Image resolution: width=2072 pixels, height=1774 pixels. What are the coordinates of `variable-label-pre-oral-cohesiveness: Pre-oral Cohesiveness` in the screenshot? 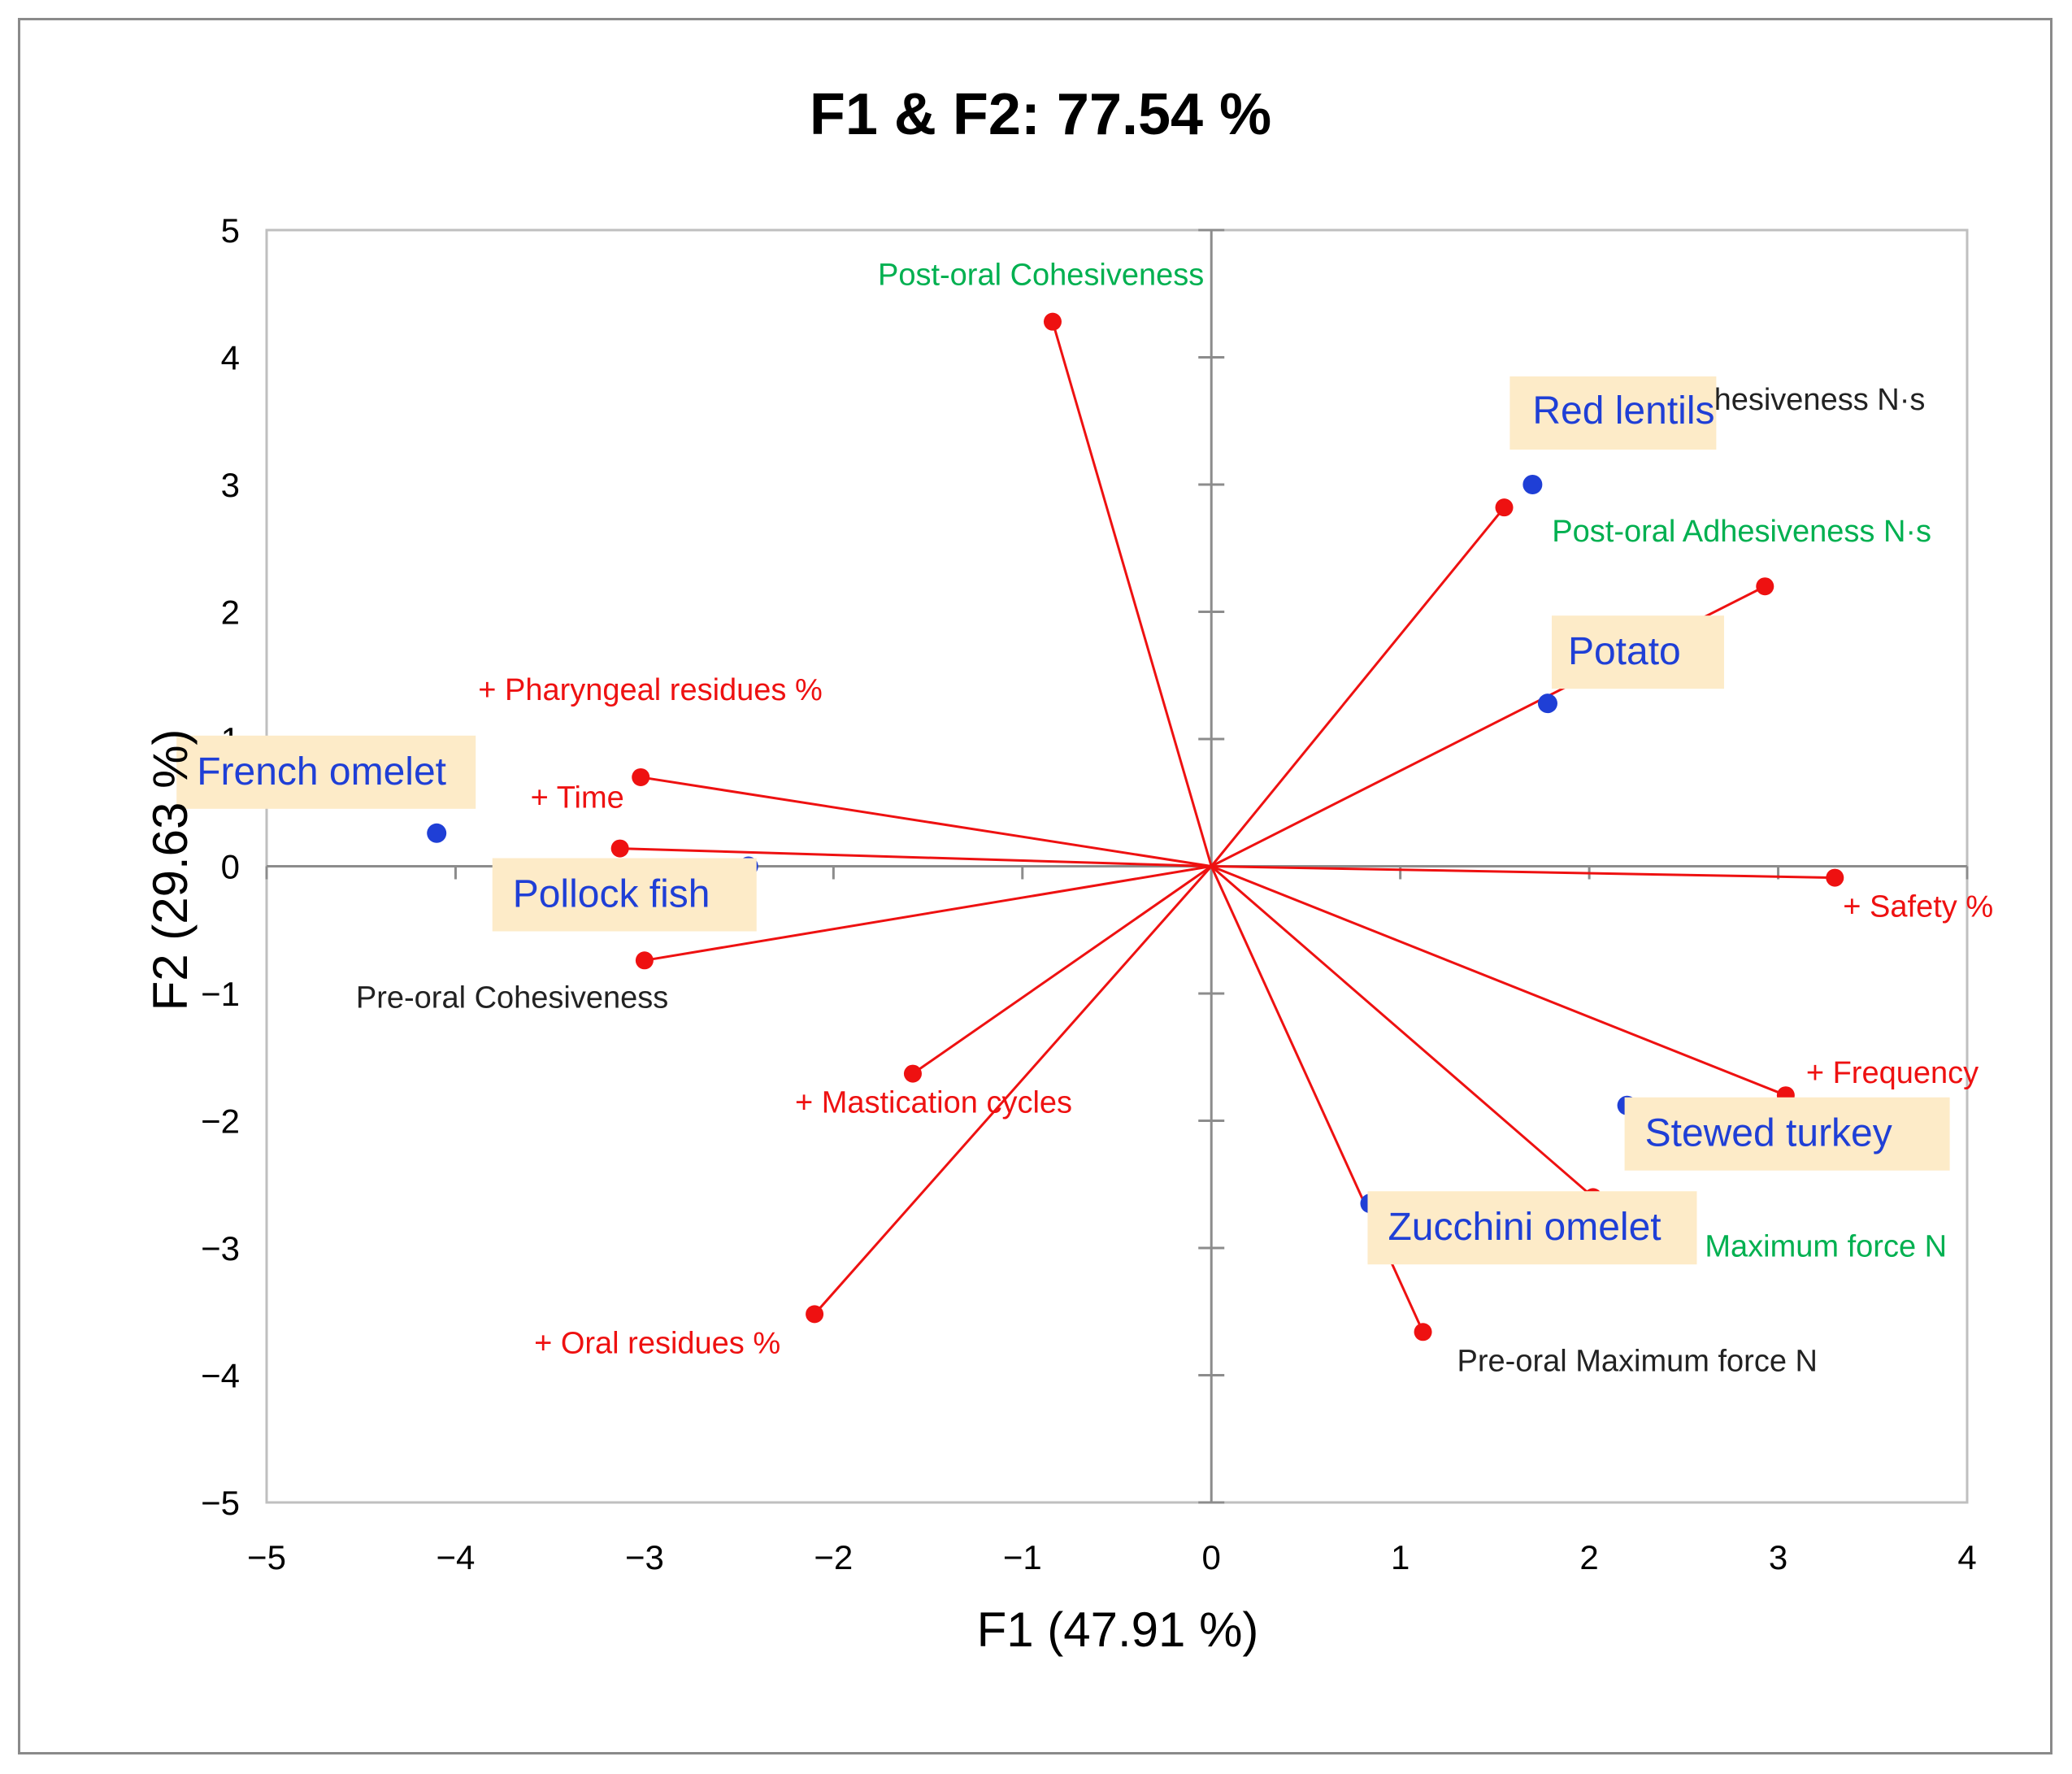 It's located at (512, 998).